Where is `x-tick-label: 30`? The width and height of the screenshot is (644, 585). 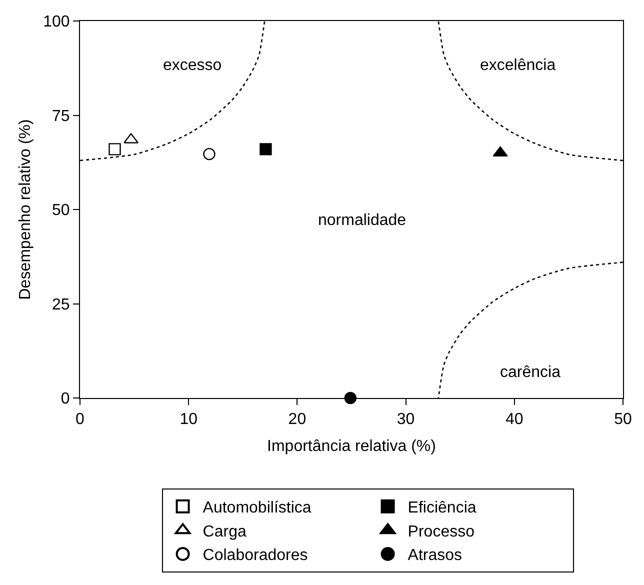
x-tick-label: 30 is located at coordinates (405, 419).